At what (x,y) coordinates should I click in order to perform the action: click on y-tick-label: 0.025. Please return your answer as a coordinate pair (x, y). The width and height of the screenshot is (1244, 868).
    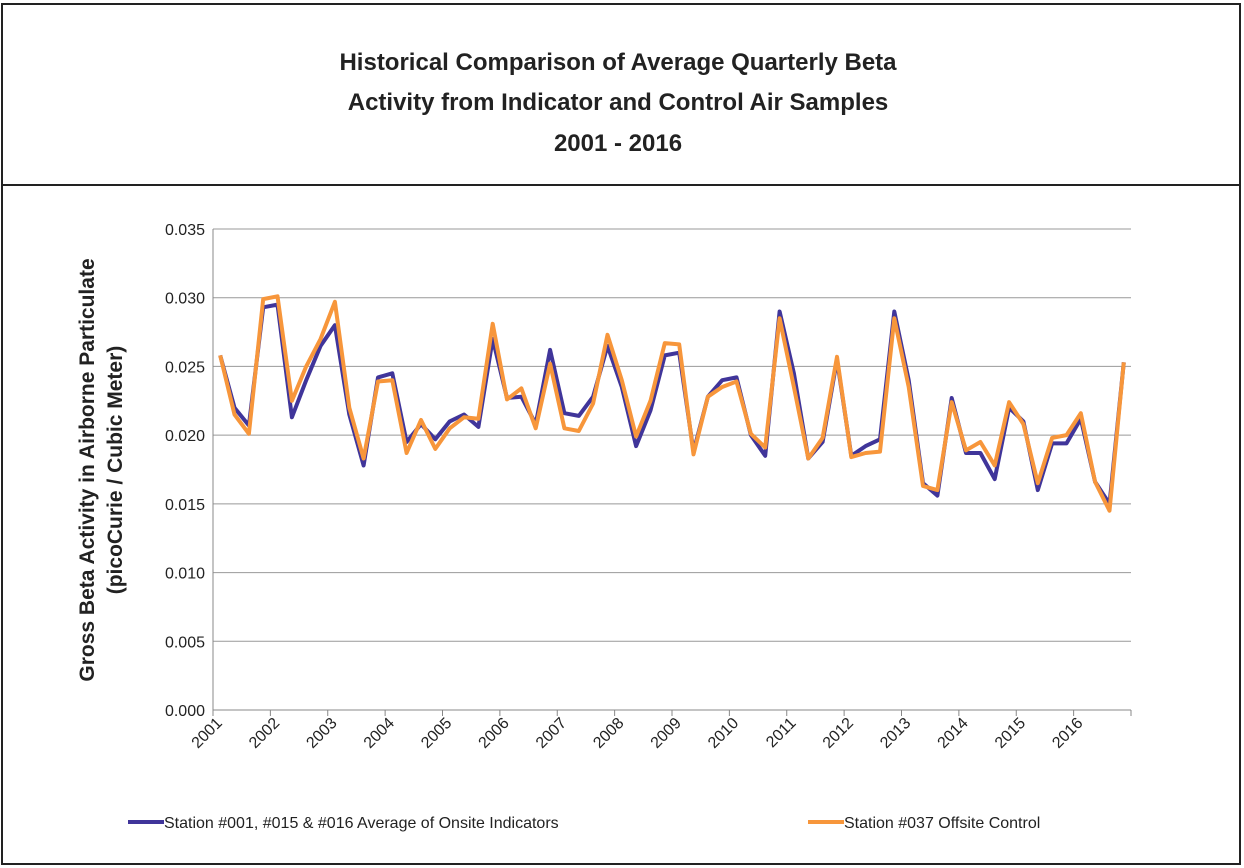
    Looking at the image, I should click on (185, 367).